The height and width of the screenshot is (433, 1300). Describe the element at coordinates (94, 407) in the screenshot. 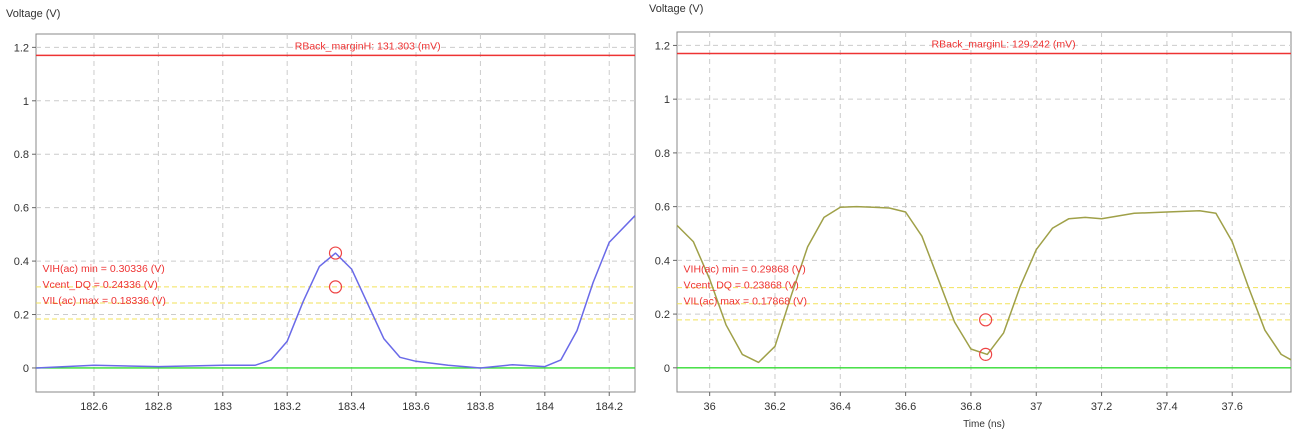

I see `x-tick-label: 182.6` at that location.